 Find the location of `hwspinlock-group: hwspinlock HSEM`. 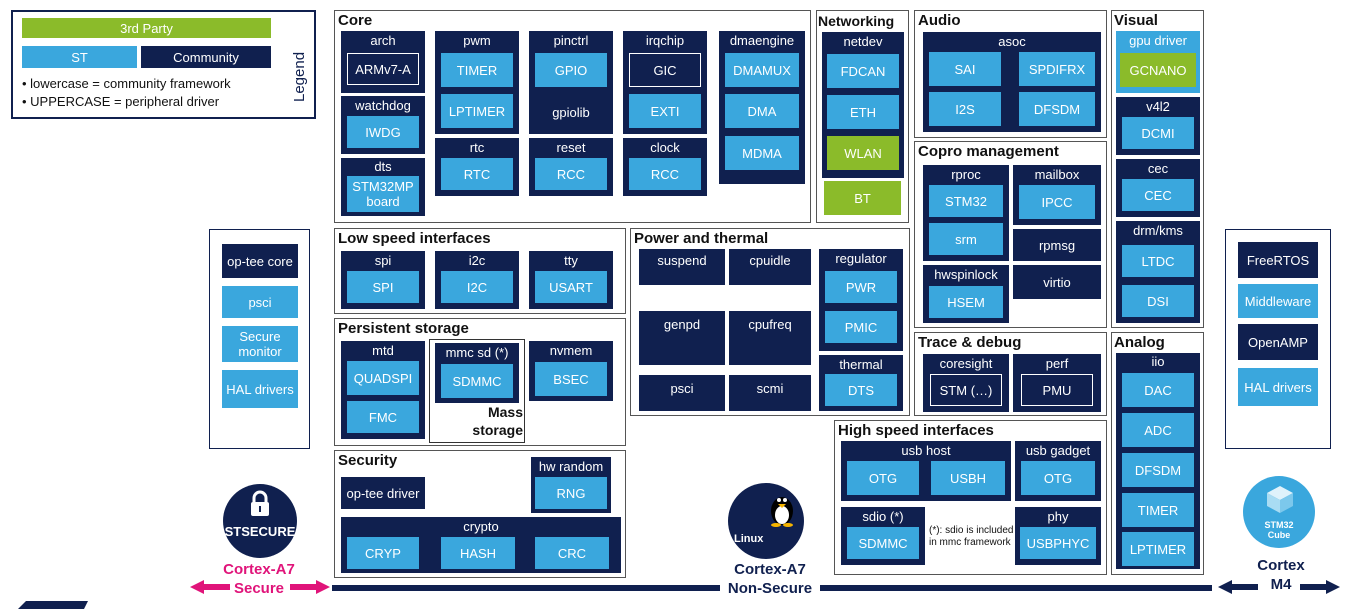

hwspinlock-group: hwspinlock HSEM is located at coordinates (966, 294).